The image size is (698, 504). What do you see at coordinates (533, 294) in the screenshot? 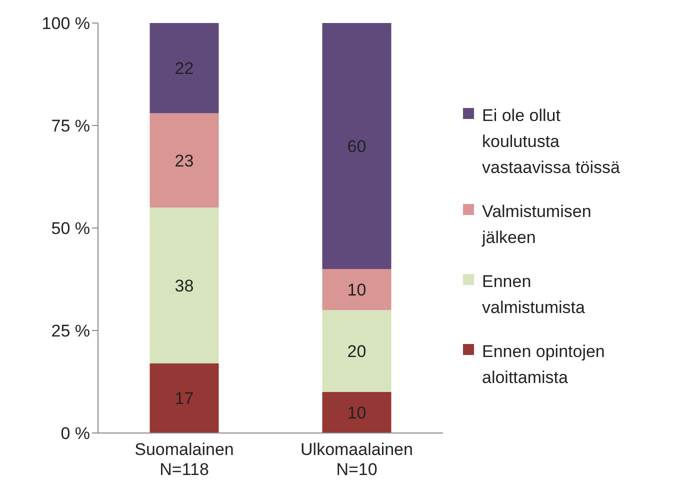
I see `legend-label: Ennen valmistumista` at bounding box center [533, 294].